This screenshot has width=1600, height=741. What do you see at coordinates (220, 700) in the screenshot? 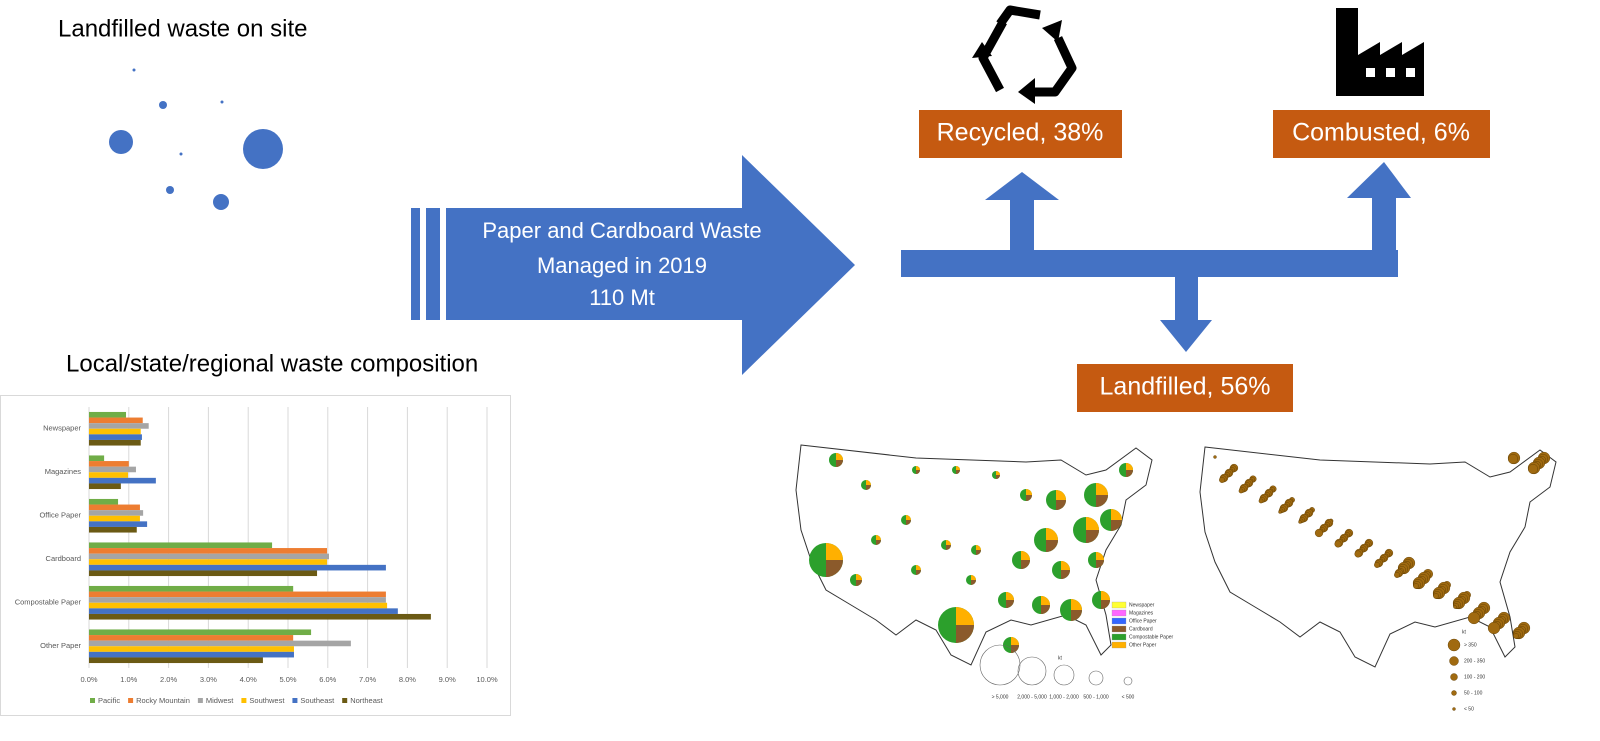
I see `legend-label: Midwest` at bounding box center [220, 700].